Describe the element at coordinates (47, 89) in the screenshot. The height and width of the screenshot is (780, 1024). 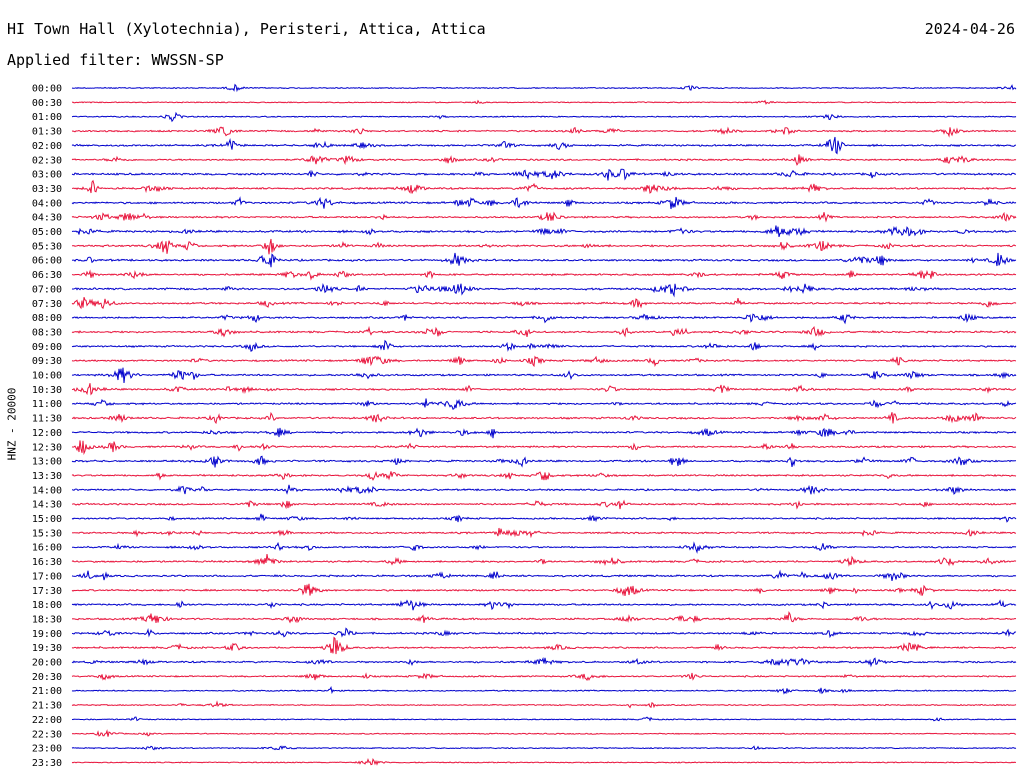
I see `time-tick-label: 00:00` at that location.